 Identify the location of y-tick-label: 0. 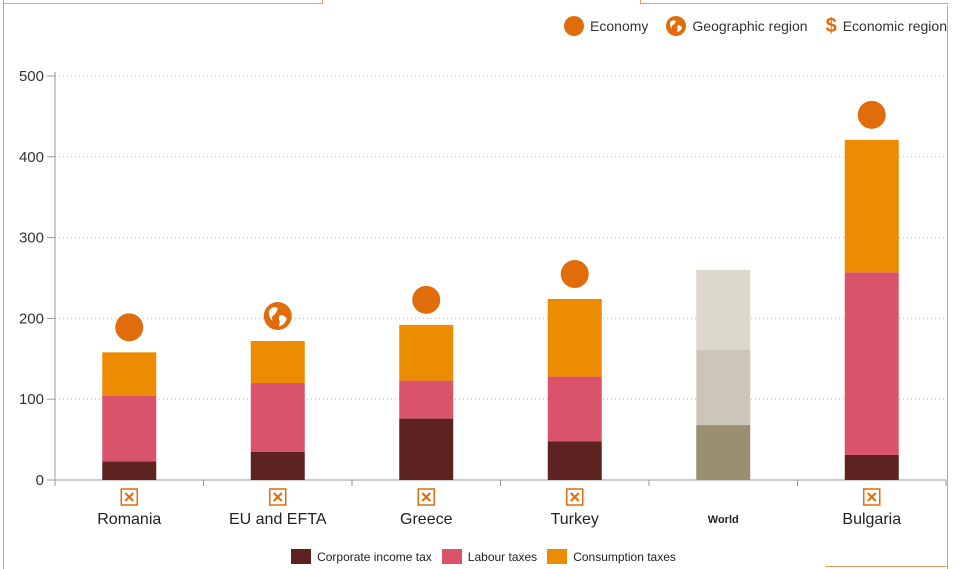
(40, 480).